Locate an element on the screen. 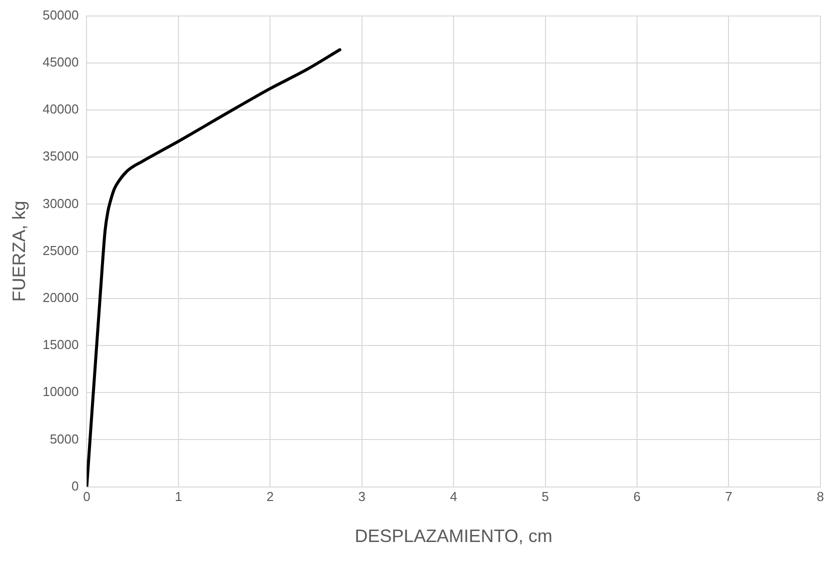  x-tick-label: 5 is located at coordinates (545, 496).